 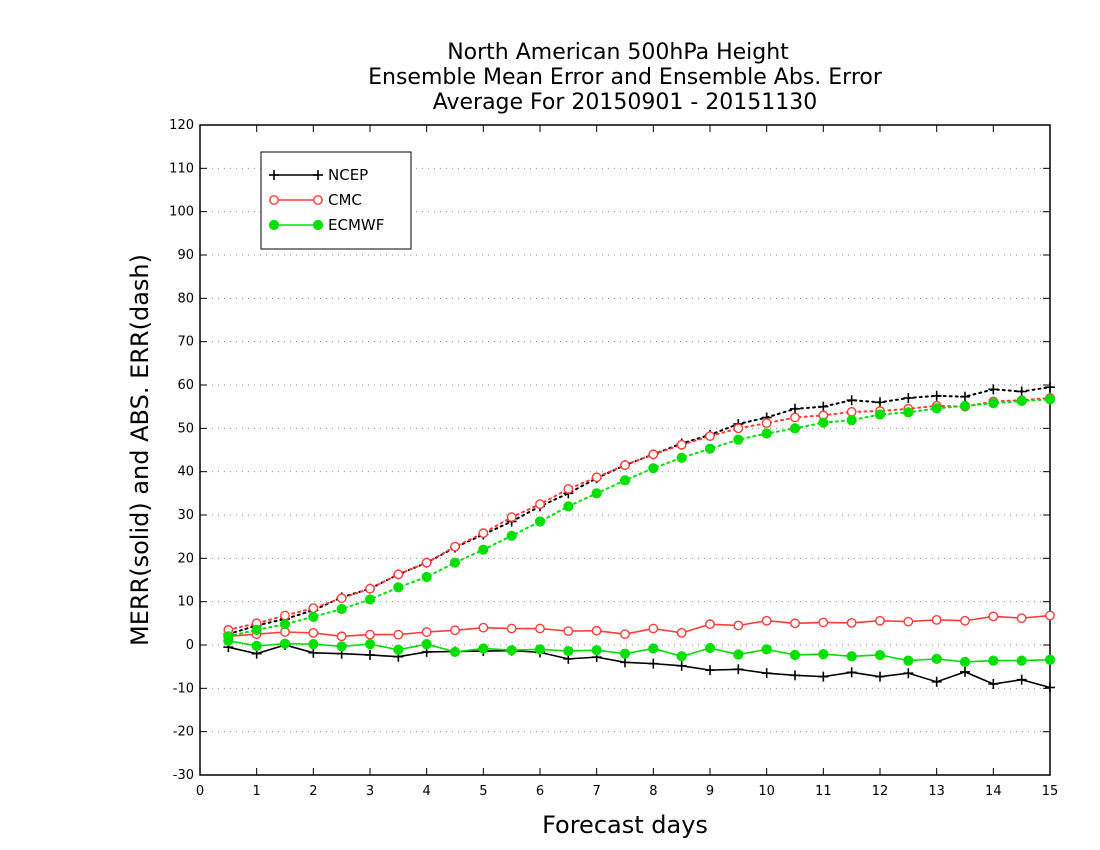 What do you see at coordinates (181, 212) in the screenshot?
I see `y-tick-label: 100` at bounding box center [181, 212].